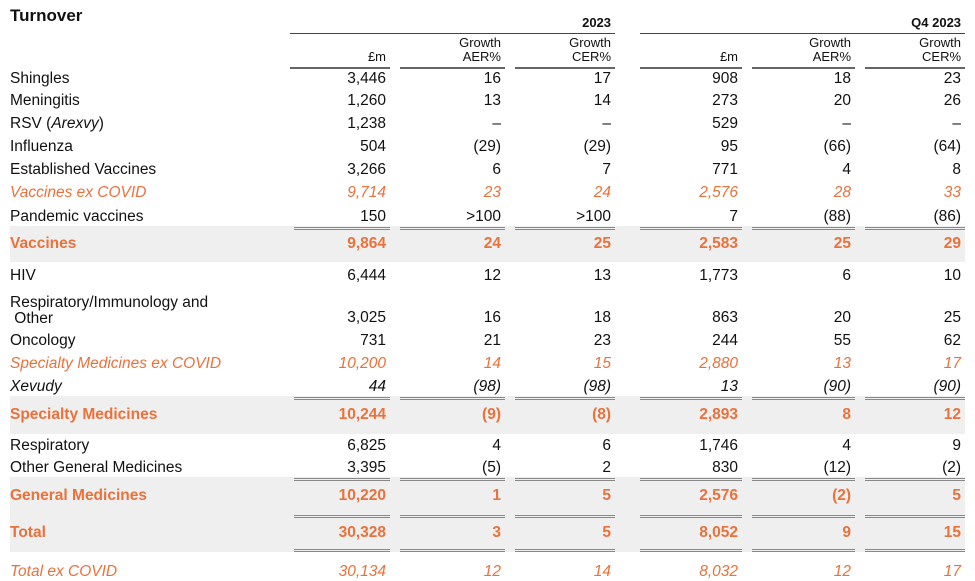 Image resolution: width=975 pixels, height=581 pixels. What do you see at coordinates (947, 146) in the screenshot?
I see `value-cell: (64)` at bounding box center [947, 146].